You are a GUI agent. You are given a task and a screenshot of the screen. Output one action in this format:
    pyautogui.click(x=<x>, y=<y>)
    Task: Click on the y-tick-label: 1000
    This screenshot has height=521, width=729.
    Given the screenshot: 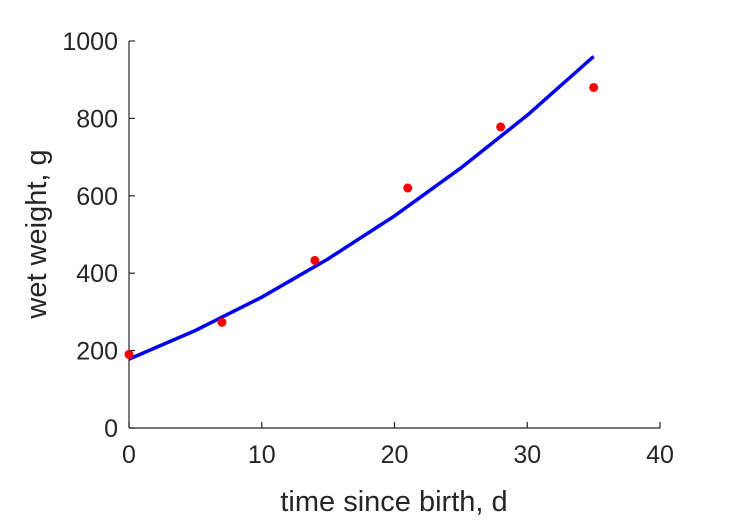 What is the action you would take?
    pyautogui.click(x=90, y=42)
    